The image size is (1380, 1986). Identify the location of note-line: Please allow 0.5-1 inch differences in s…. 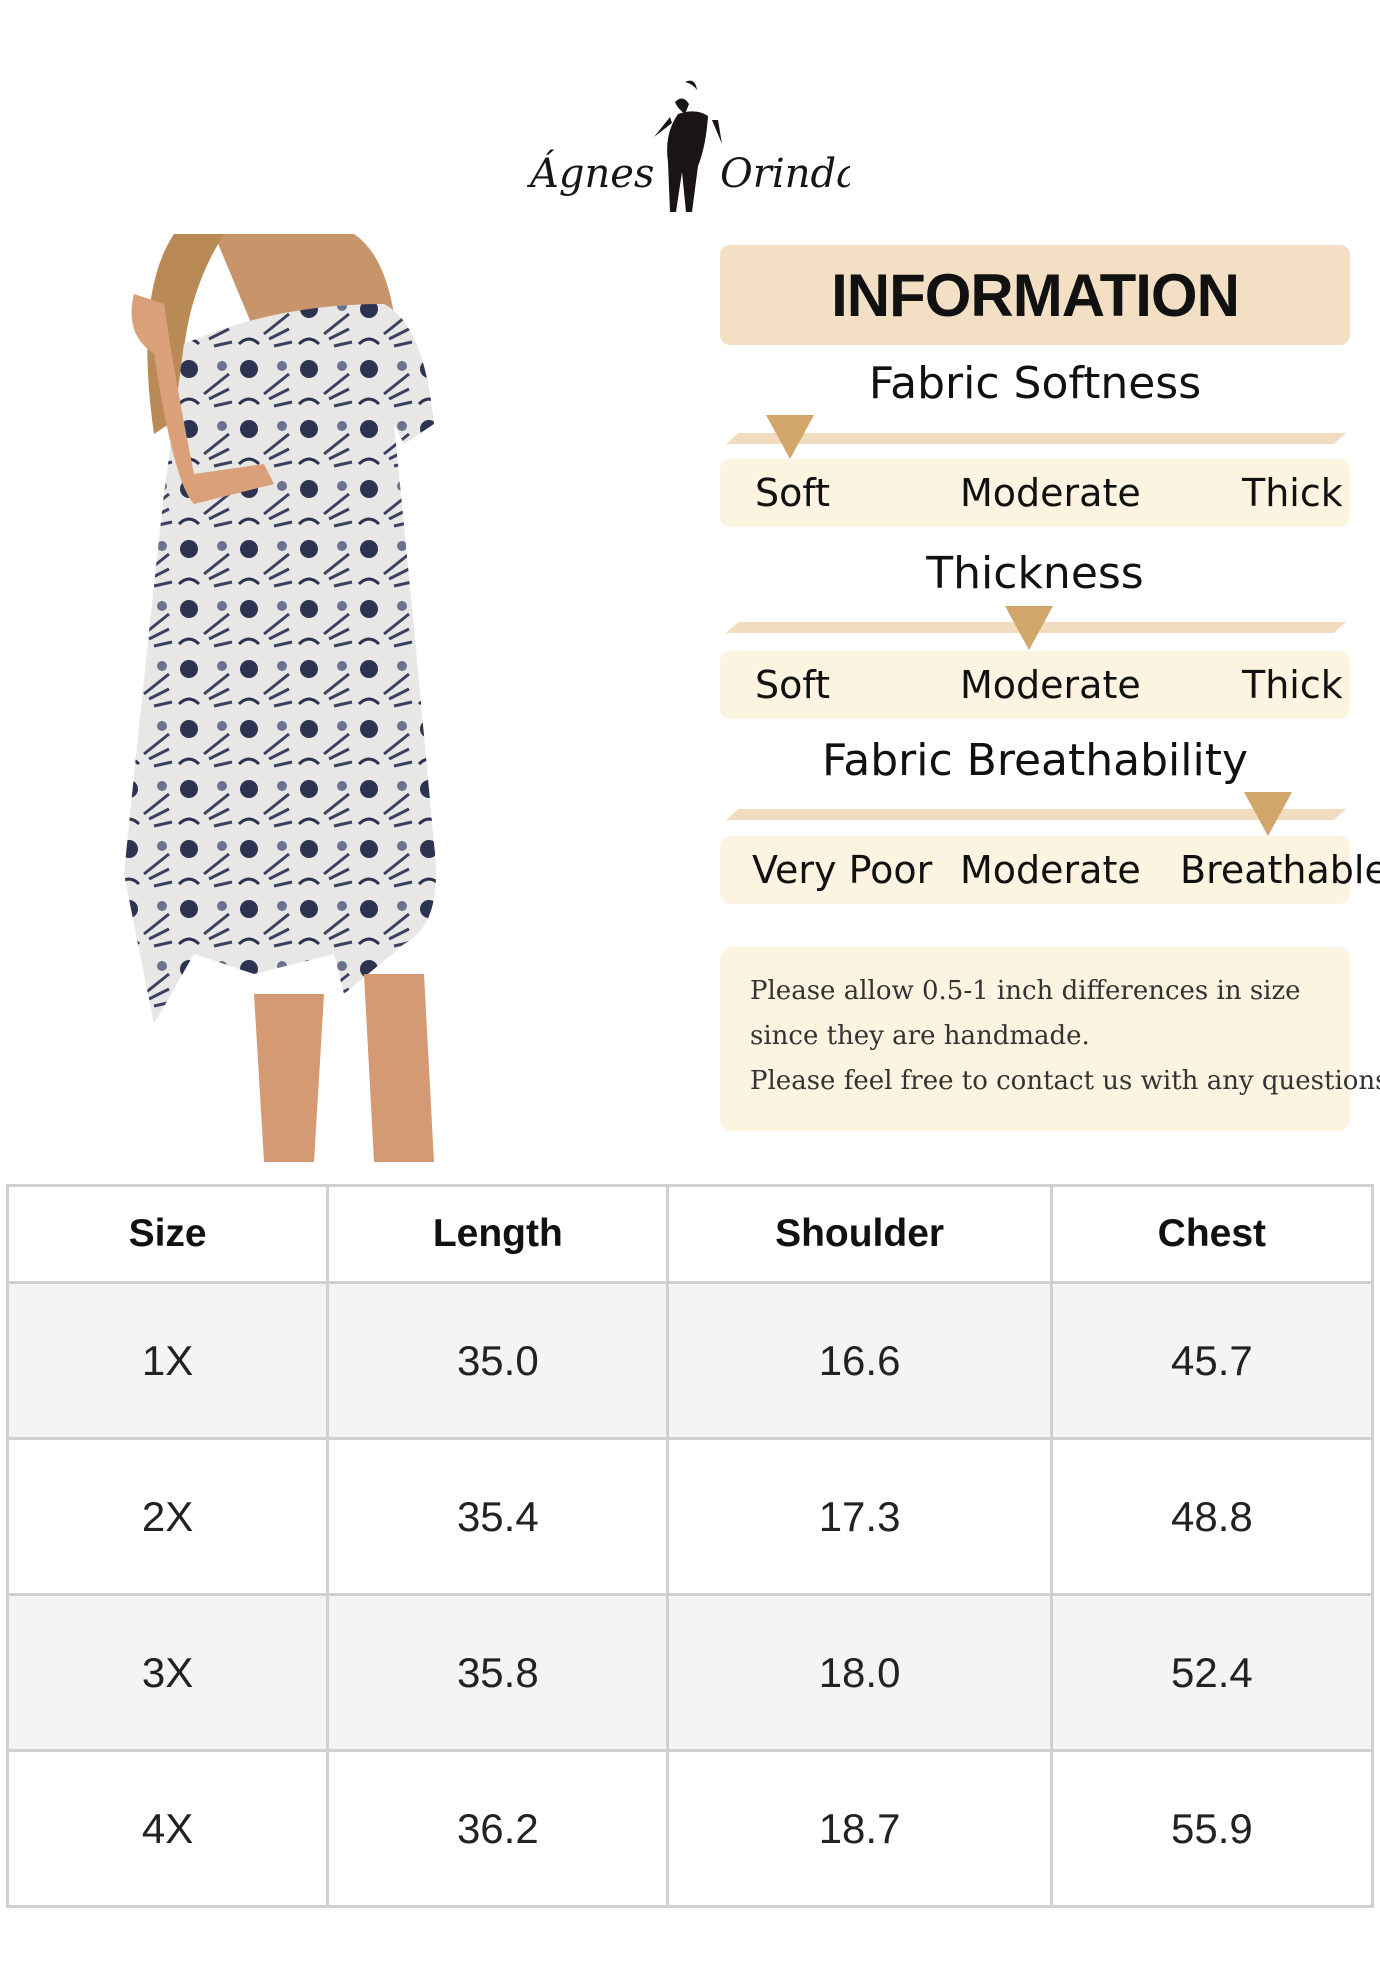
(1025, 991).